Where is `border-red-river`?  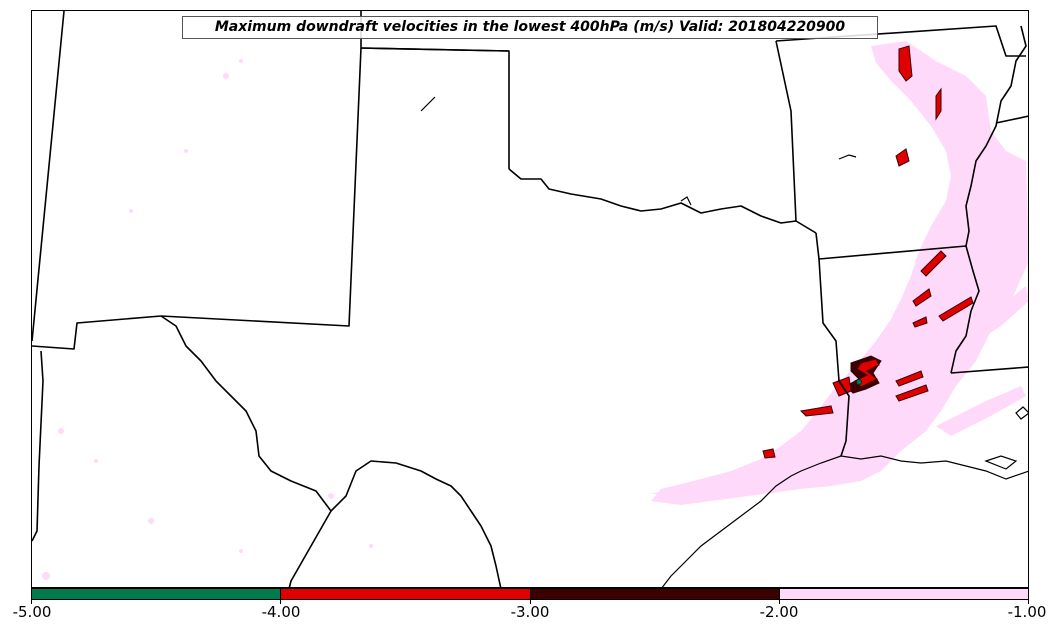
border-red-river is located at coordinates (662, 201).